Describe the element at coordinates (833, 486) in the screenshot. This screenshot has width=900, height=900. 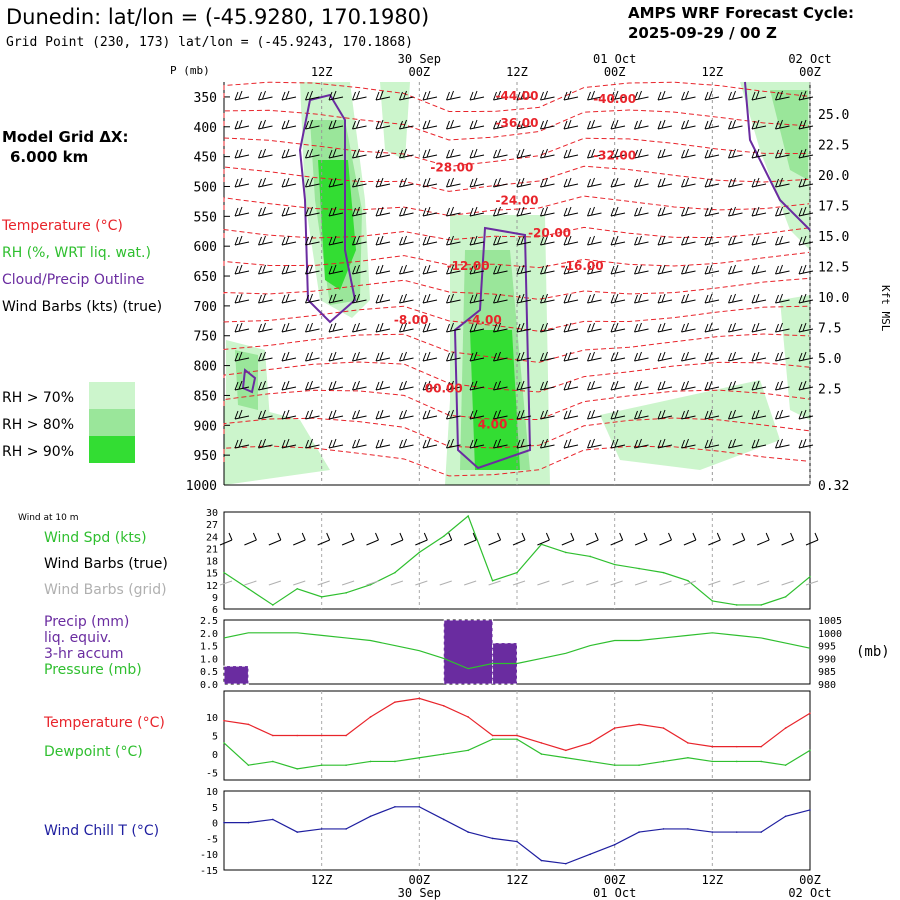
I see `height-tick-label: 0.32` at that location.